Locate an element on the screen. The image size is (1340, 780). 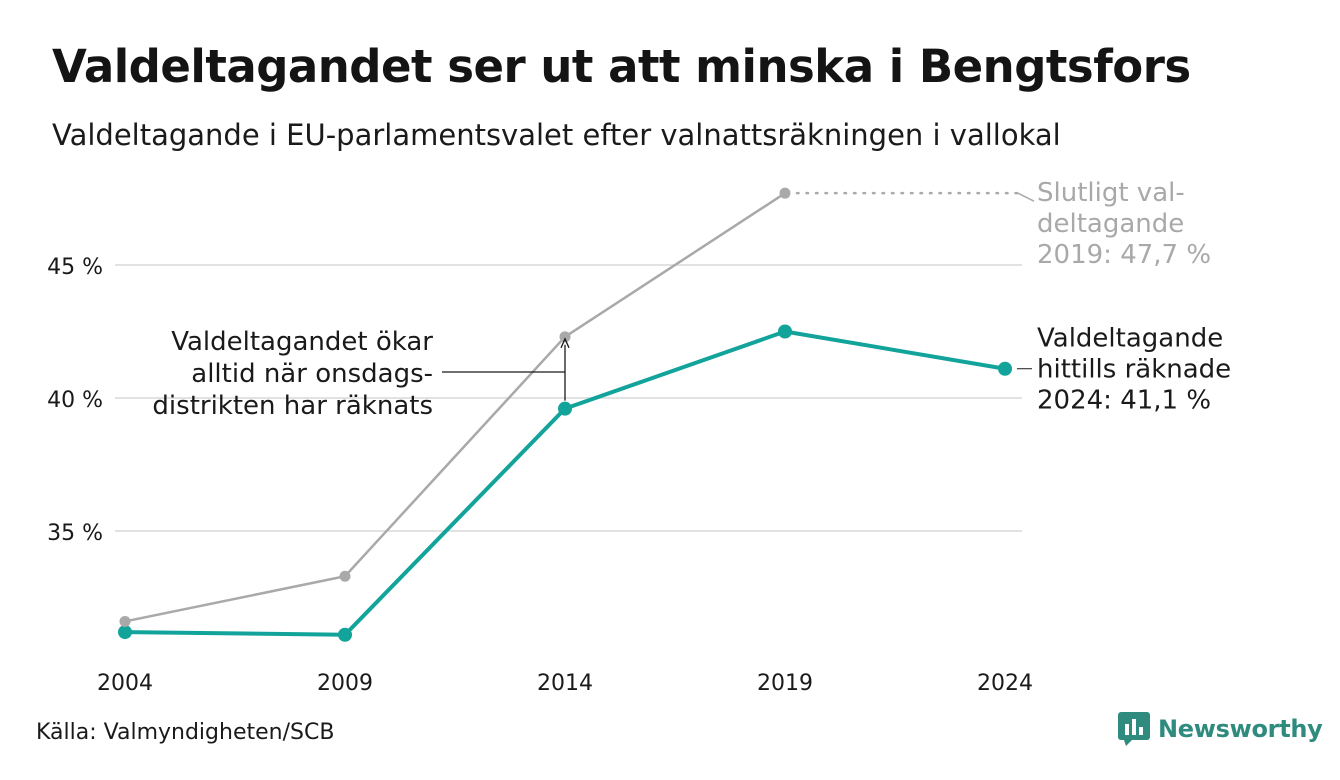
x-tick-label: 2009 is located at coordinates (345, 683).